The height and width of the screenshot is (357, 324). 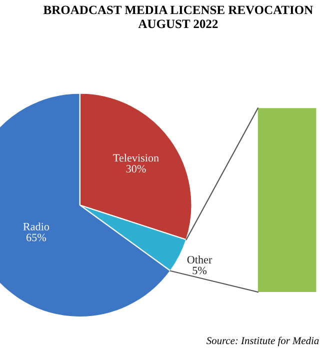 What do you see at coordinates (199, 260) in the screenshot?
I see `slice-label: Other` at bounding box center [199, 260].